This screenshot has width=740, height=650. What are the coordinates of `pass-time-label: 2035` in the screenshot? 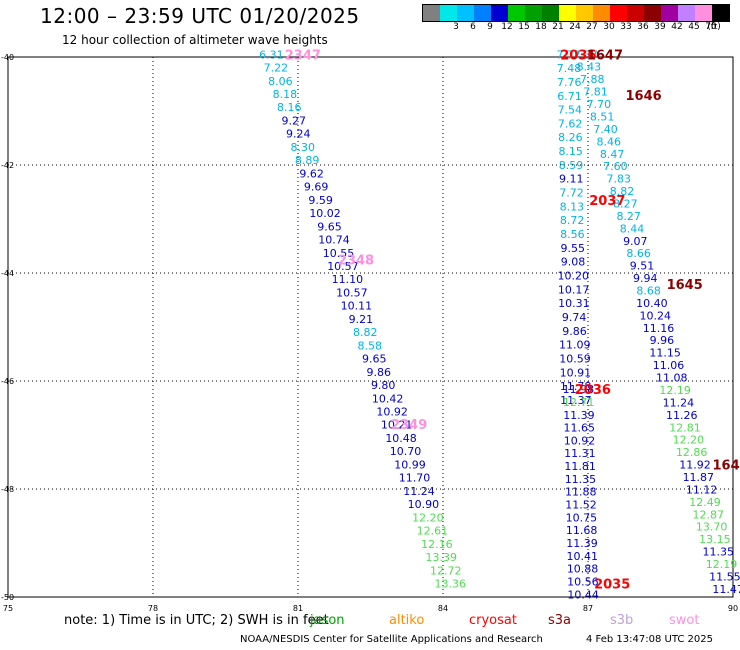 It's located at (612, 585).